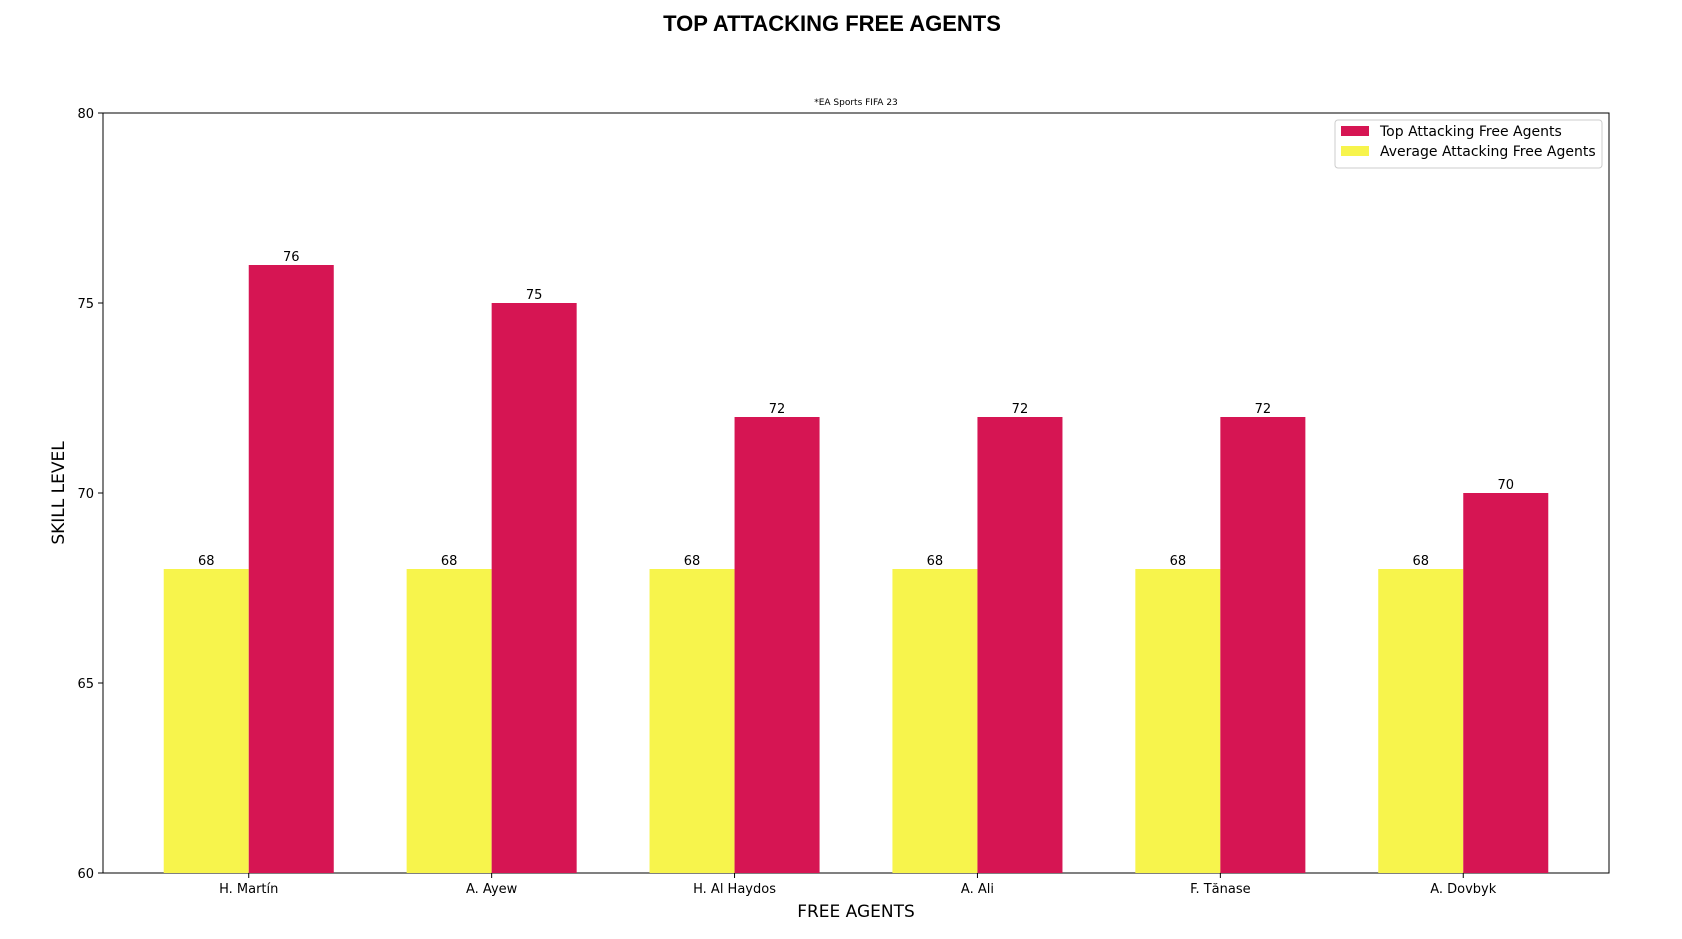  I want to click on chart-title: TOP ATTACKING FREE AGENTS, so click(832, 23).